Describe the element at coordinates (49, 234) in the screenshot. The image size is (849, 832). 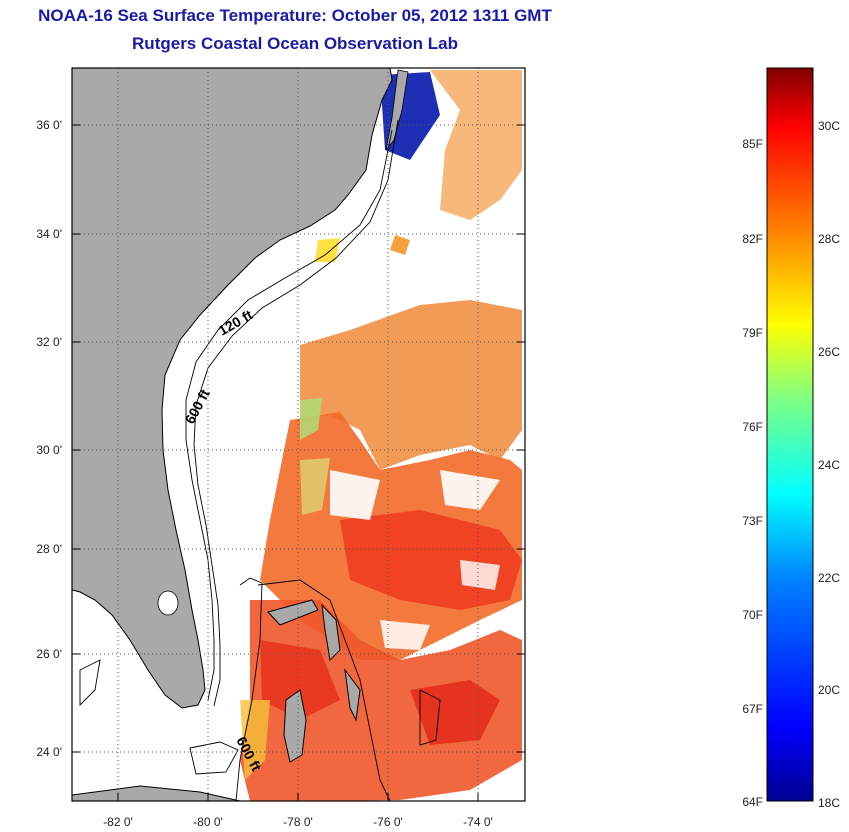
I see `lat-label: 34 0'` at that location.